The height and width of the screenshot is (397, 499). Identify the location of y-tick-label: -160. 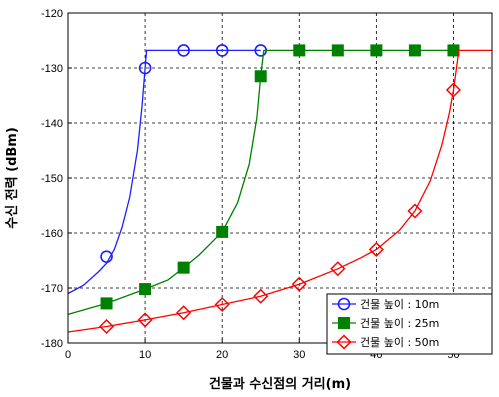
(52, 234).